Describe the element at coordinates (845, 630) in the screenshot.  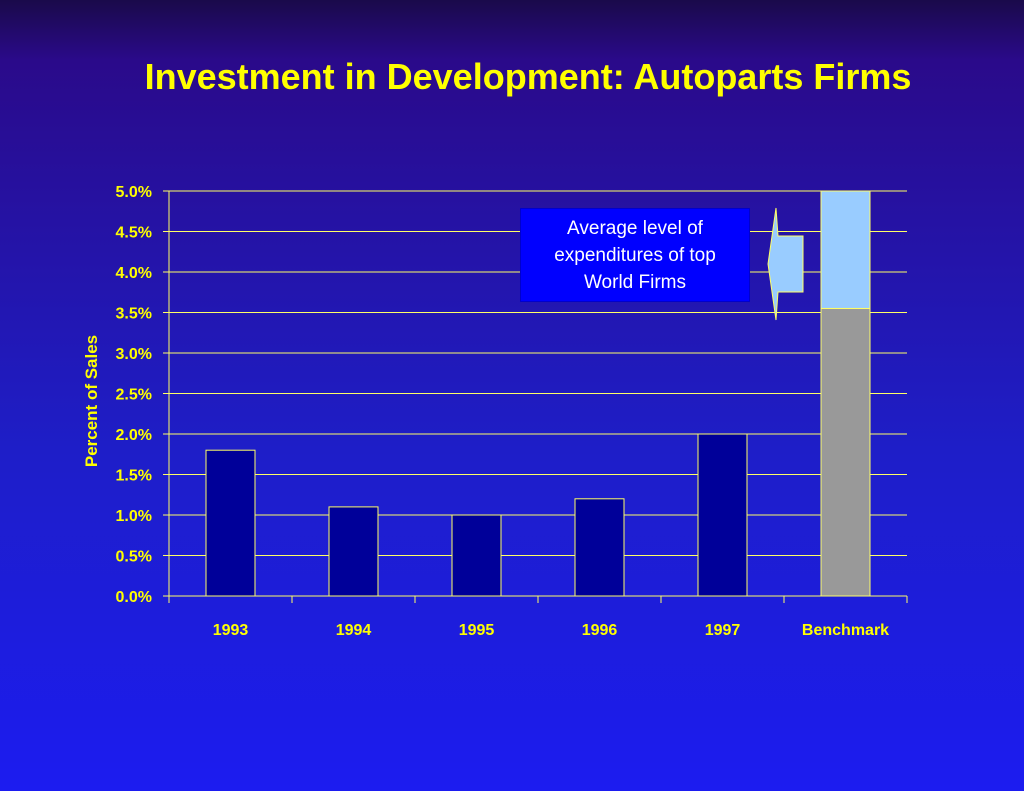
I see `x-tick-label: Benchmark` at that location.